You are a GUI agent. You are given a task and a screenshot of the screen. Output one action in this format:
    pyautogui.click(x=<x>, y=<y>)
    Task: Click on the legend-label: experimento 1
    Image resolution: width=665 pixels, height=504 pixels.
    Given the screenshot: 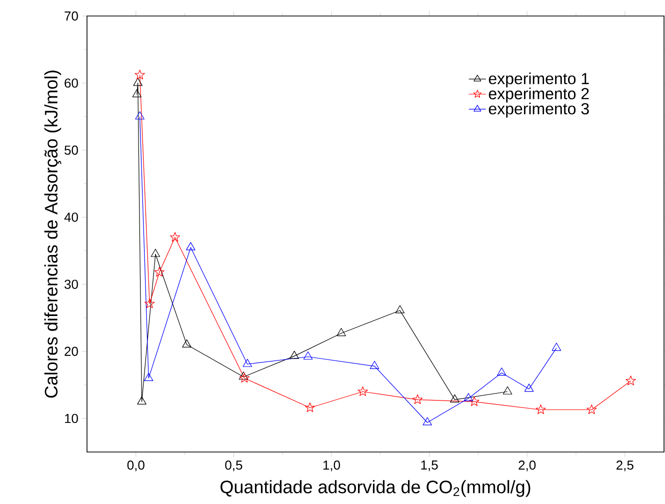 What is the action you would take?
    pyautogui.click(x=538, y=80)
    